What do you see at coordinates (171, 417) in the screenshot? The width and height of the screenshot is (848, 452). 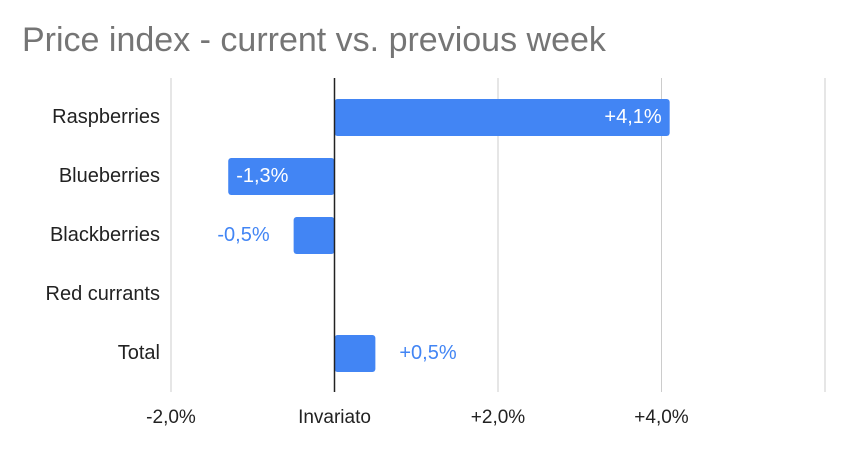 I see `x-tick-label: -2,0%` at bounding box center [171, 417].